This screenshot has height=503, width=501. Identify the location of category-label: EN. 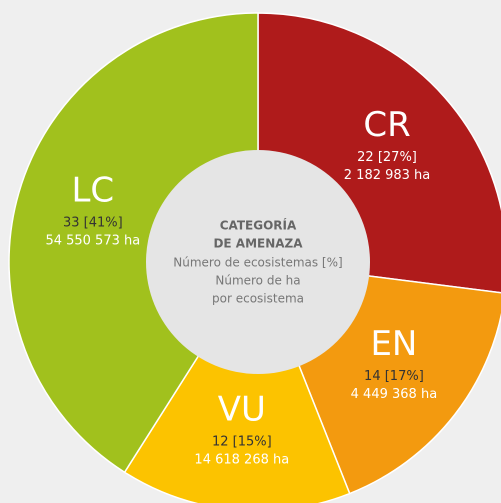
(393, 344).